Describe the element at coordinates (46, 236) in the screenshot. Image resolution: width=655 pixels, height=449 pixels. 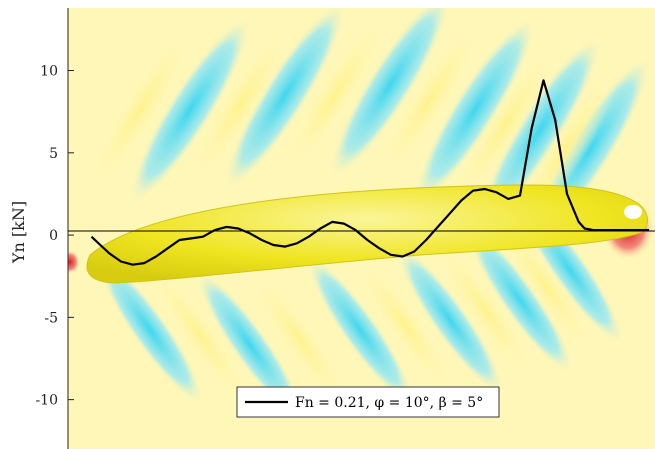
I see `y-tick-labels: 10 5 0 -5 -10` at that location.